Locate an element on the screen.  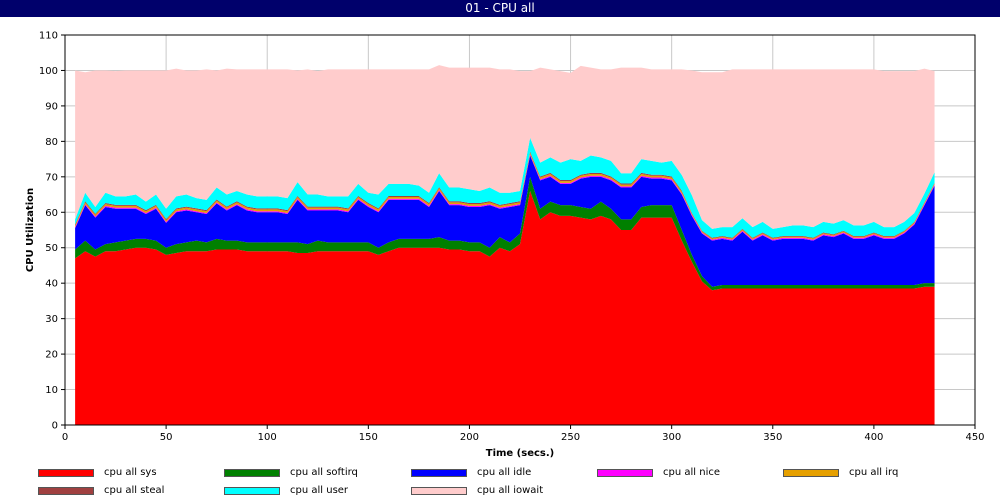
y-axis-ticks: 0 10 20 30 40 50 60 70 80 90 100 110 is located at coordinates (52, 231).